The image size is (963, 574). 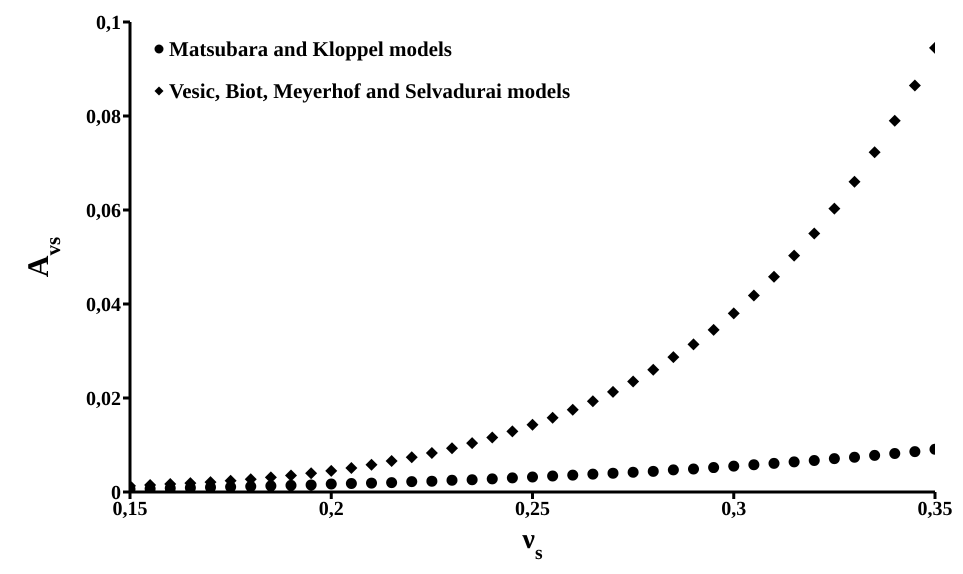 I want to click on y-tick-label: 0,06, so click(x=103, y=211).